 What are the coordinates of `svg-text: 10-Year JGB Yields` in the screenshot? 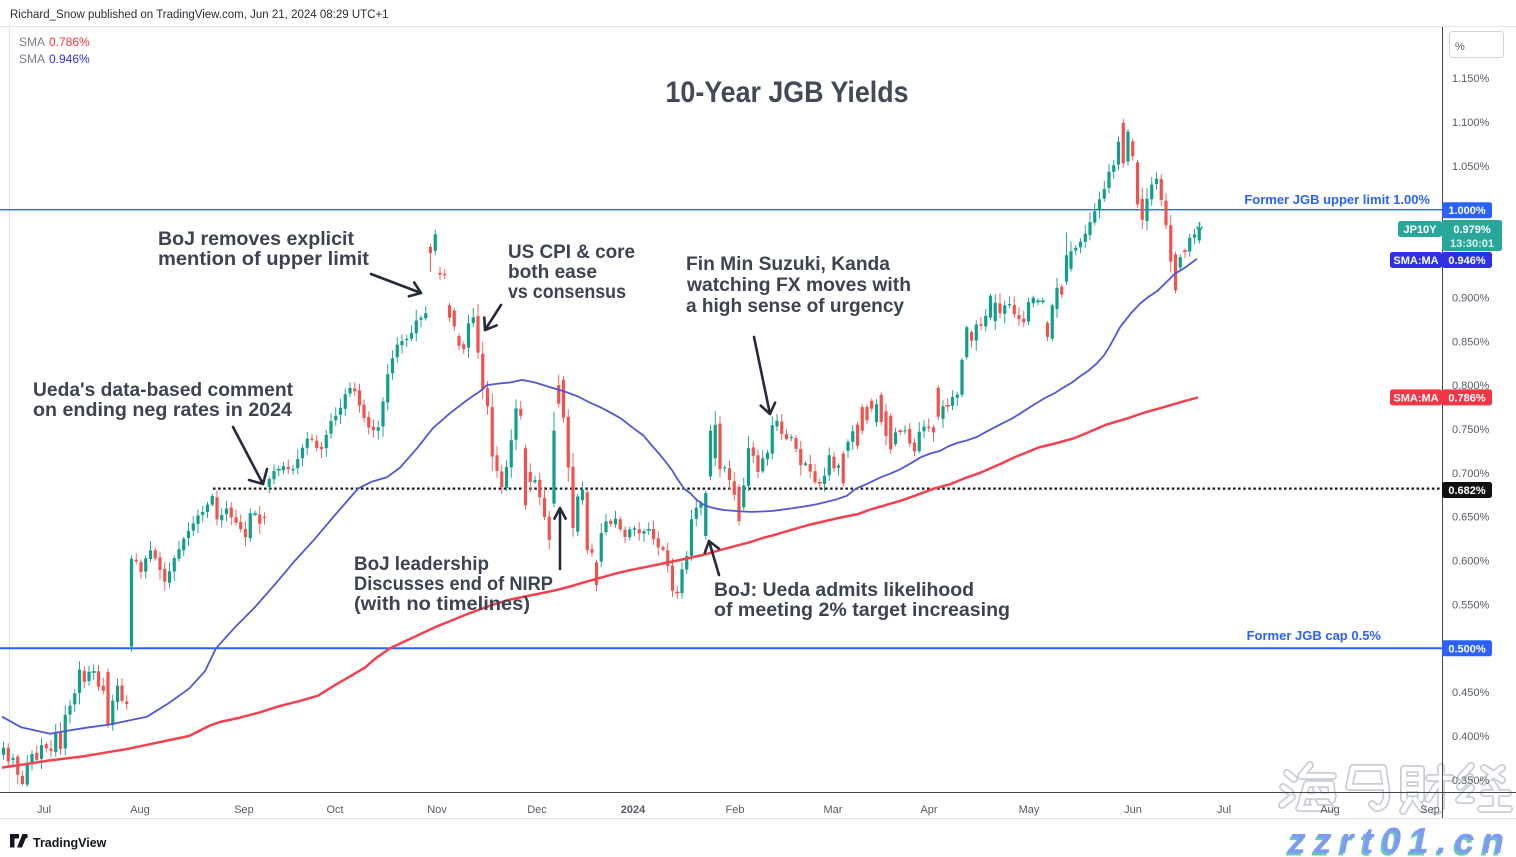 It's located at (787, 92).